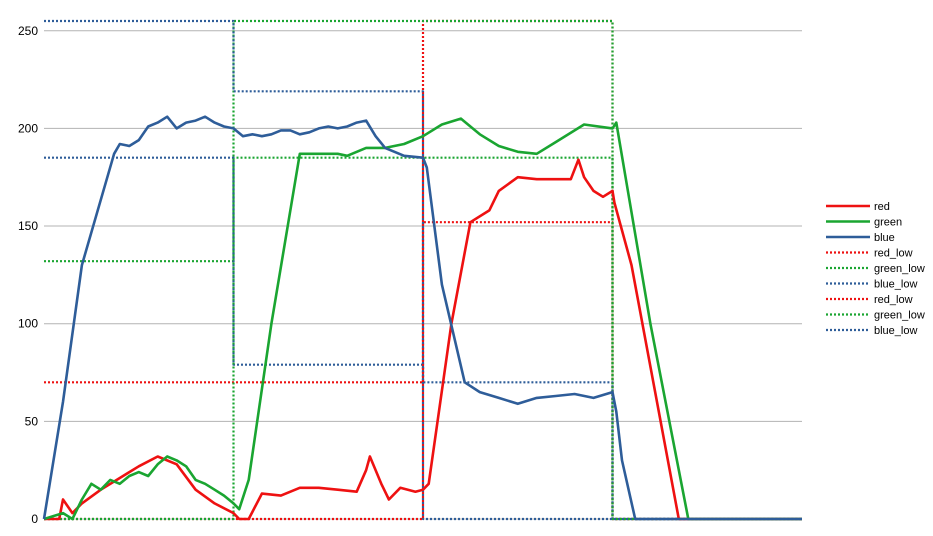 The height and width of the screenshot is (536, 933). I want to click on y-tick-label: 0, so click(34, 519).